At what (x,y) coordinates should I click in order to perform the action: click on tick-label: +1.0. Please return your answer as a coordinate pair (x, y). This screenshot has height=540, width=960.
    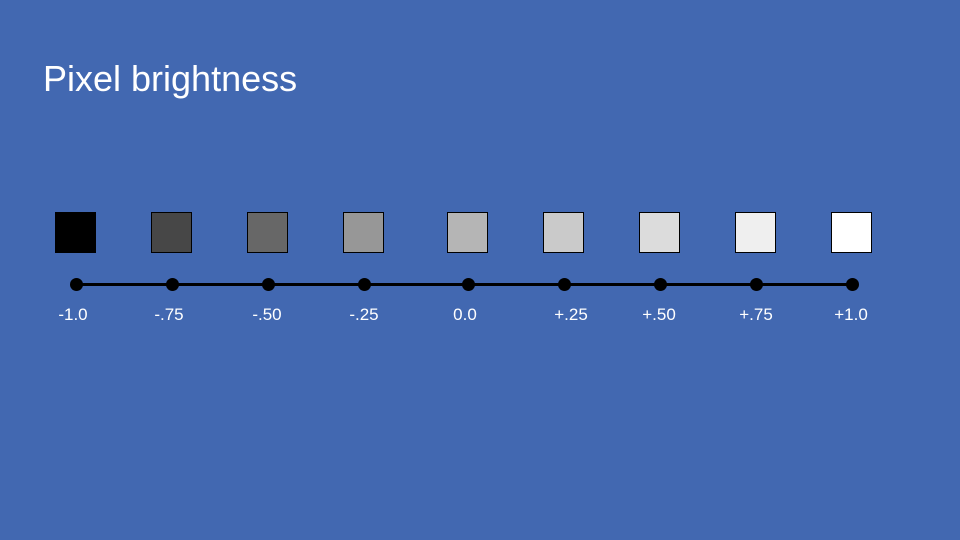
    Looking at the image, I should click on (851, 314).